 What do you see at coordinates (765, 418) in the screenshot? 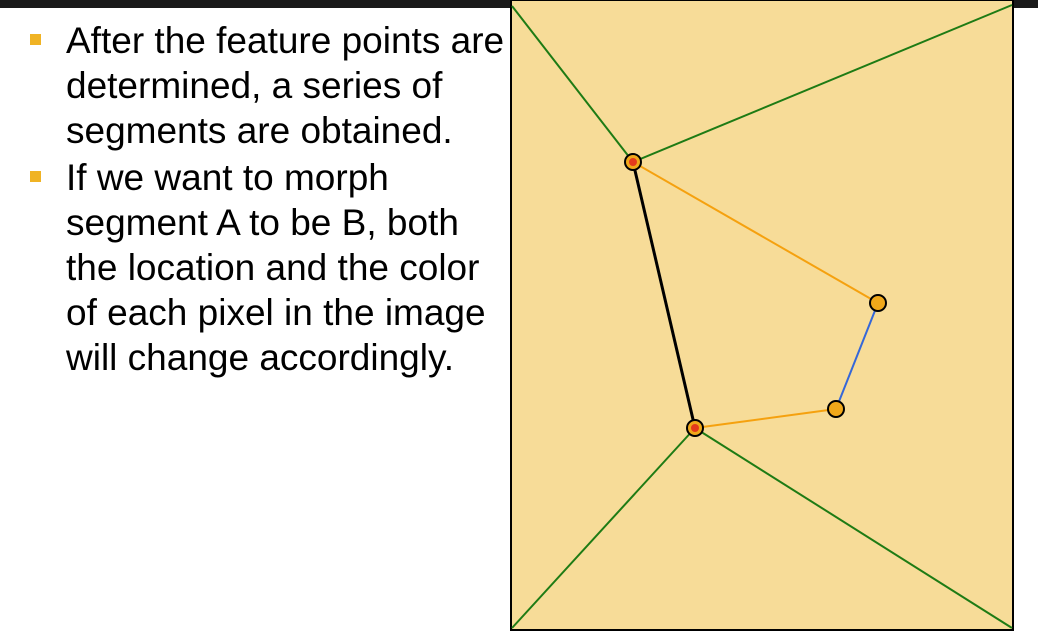
I see `connector-line-bottom` at bounding box center [765, 418].